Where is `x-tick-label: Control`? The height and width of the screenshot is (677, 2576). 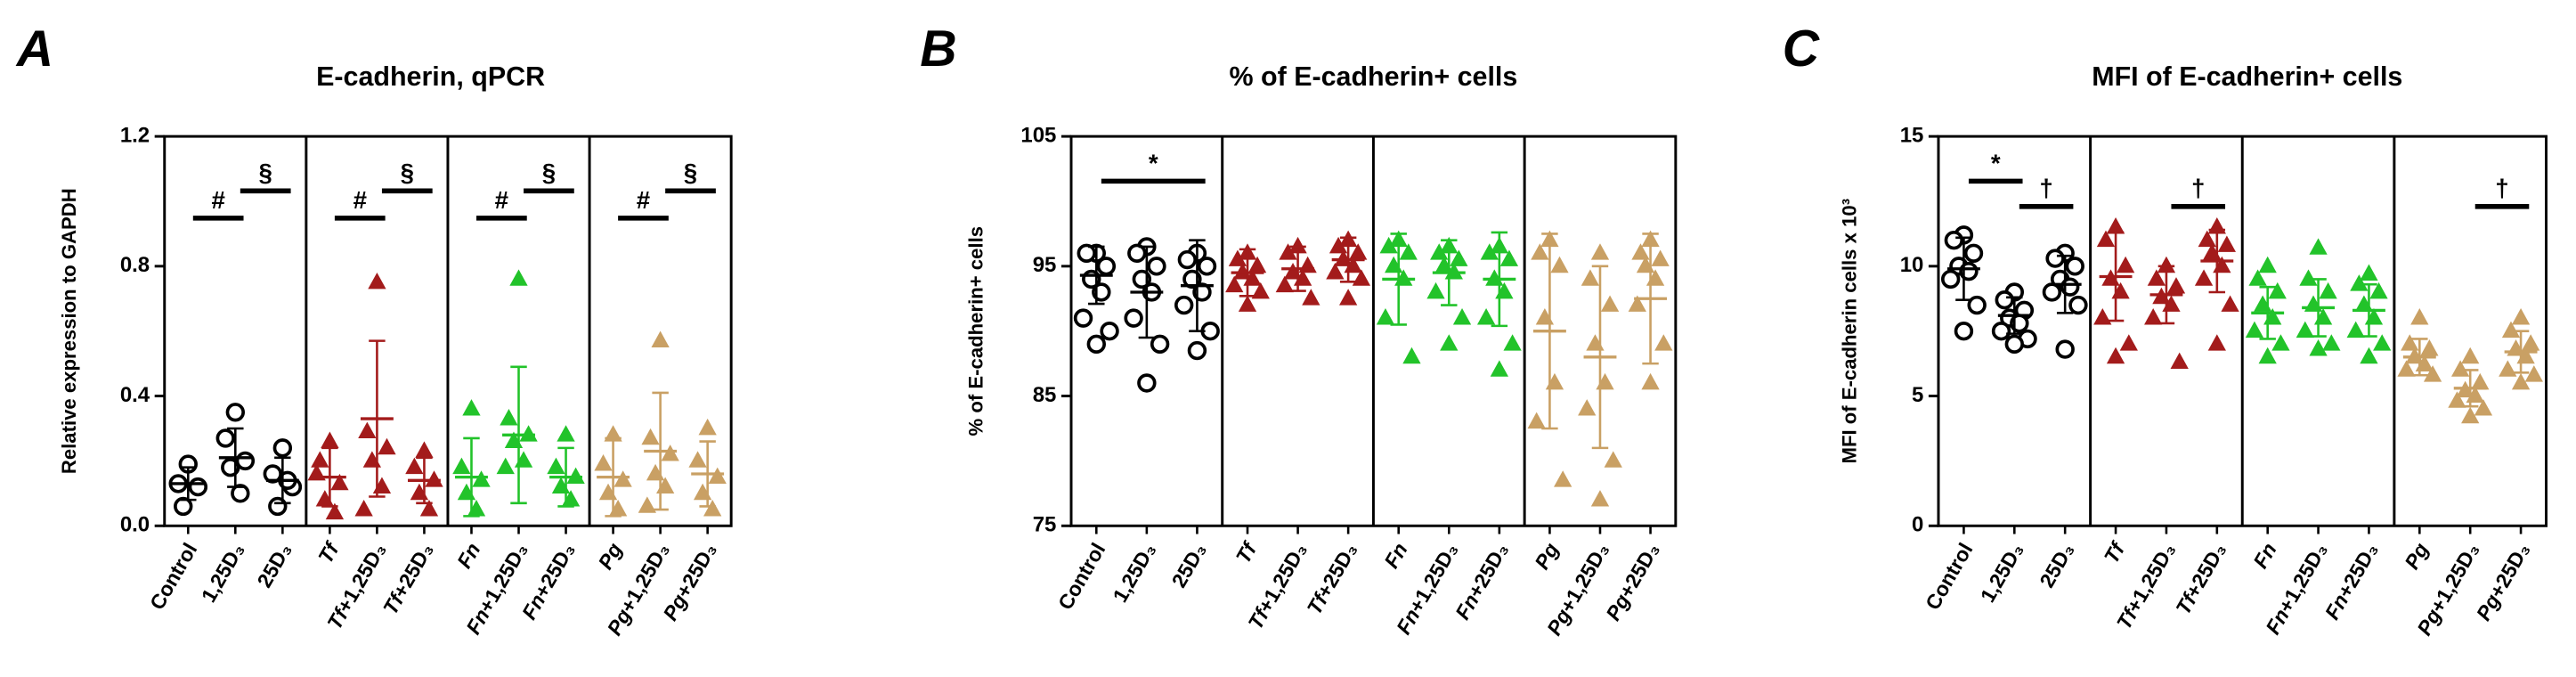 x-tick-label: Control is located at coordinates (1949, 576).